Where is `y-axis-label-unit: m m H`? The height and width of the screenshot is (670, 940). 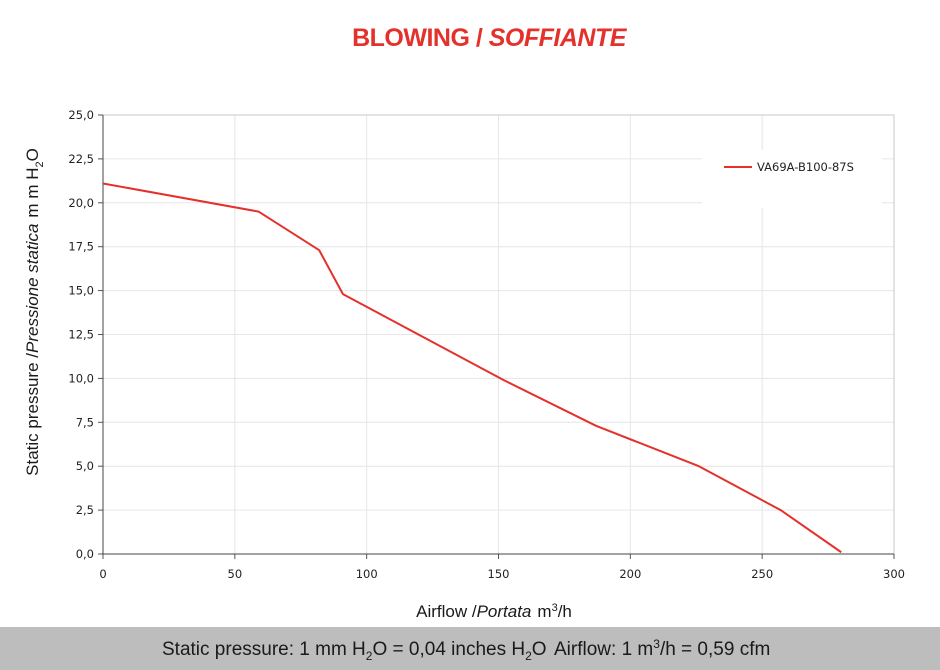 y-axis-label-unit: m m H is located at coordinates (32, 193).